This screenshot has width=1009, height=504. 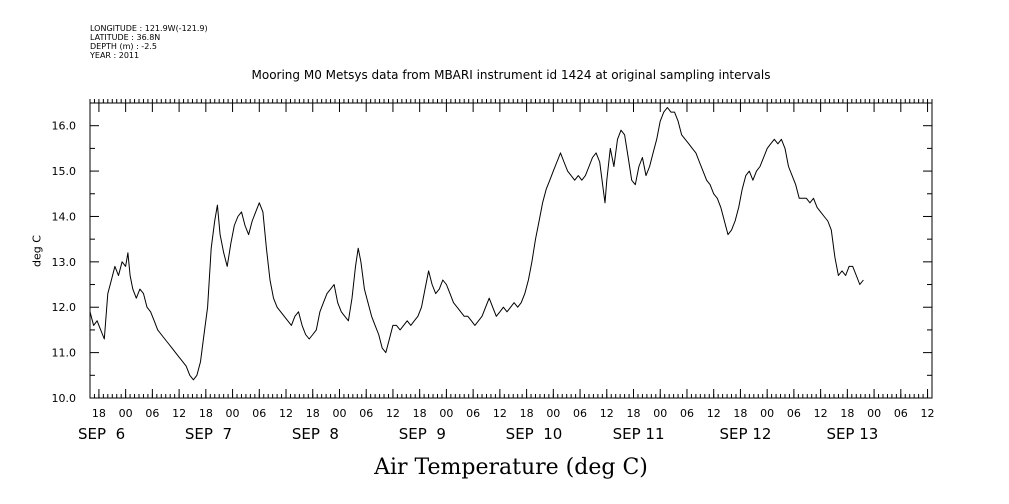 I want to click on x-day-label: SEP 7, so click(x=208, y=434).